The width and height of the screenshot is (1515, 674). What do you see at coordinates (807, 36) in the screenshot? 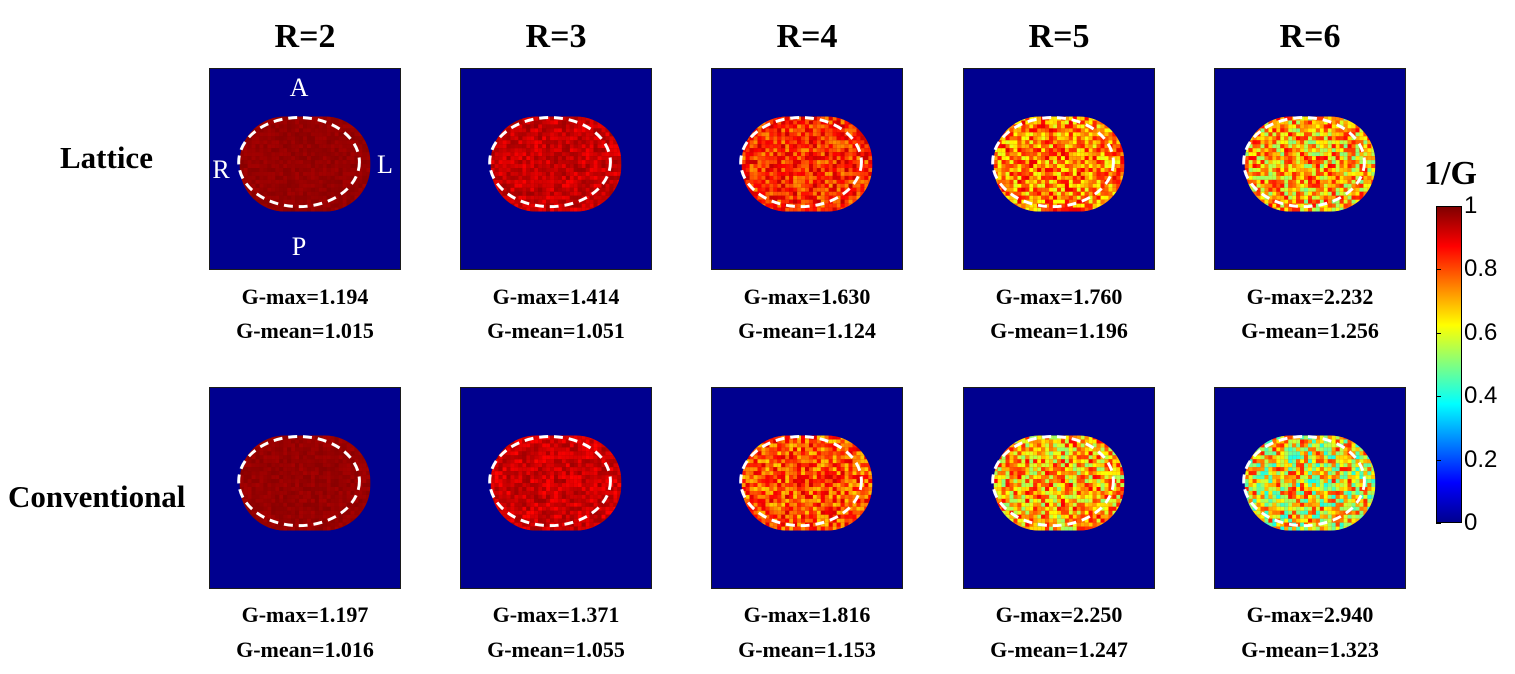
I see `column-header-r4: R=4` at bounding box center [807, 36].